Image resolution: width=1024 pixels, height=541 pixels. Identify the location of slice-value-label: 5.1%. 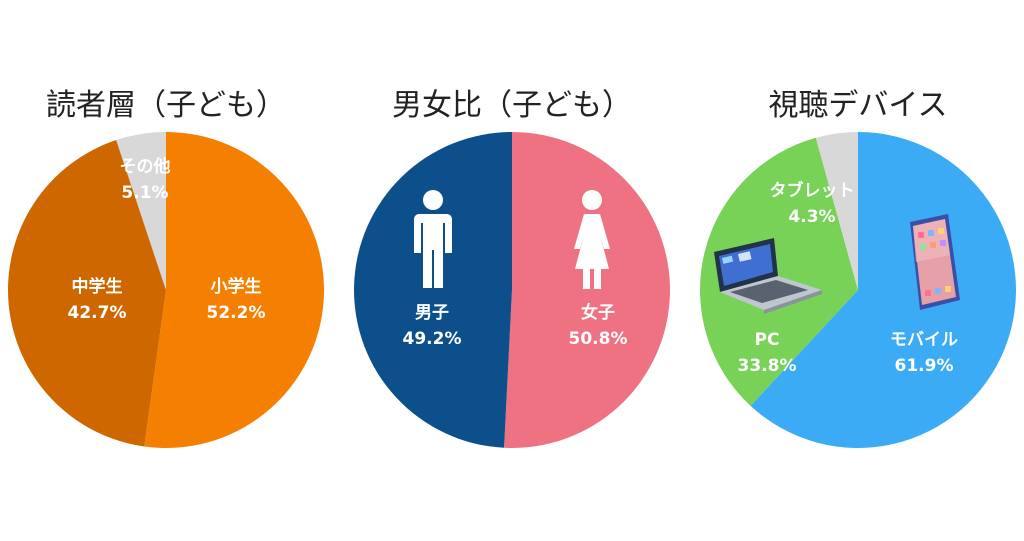
(144, 193).